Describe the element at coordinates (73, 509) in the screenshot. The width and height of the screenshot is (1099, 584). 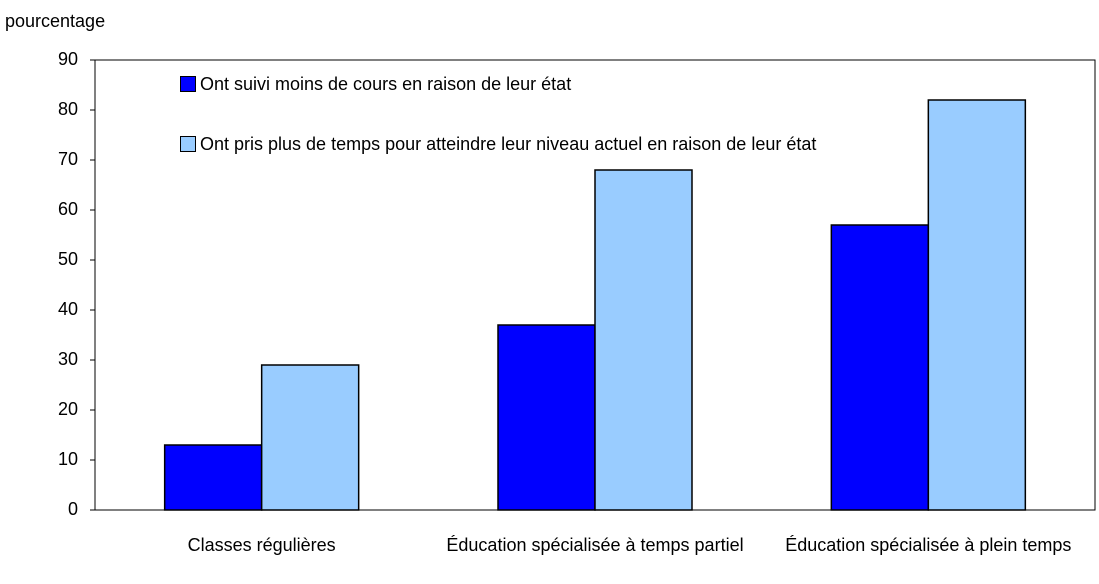
I see `y-tick-label: 0` at that location.